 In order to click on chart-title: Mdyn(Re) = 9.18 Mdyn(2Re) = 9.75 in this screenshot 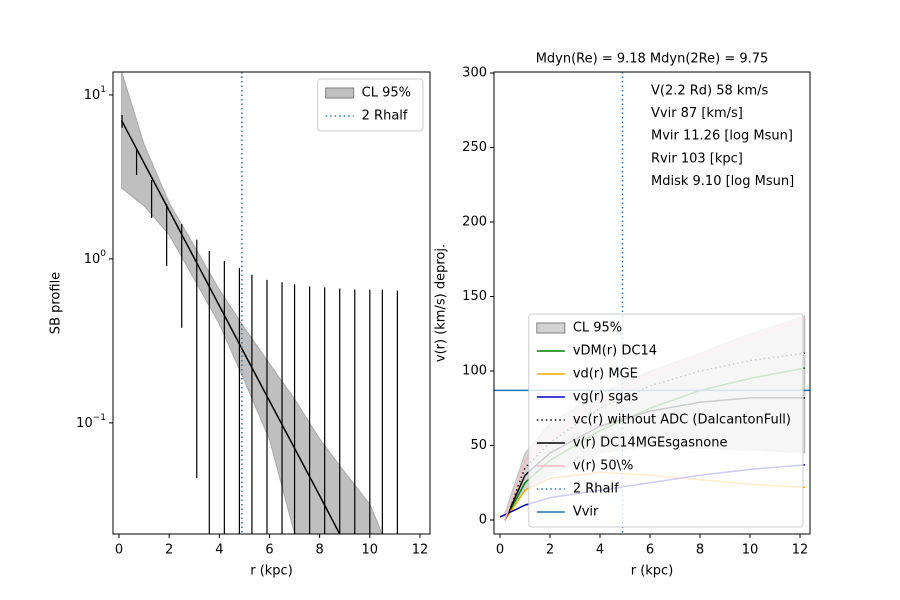, I will do `click(652, 59)`.